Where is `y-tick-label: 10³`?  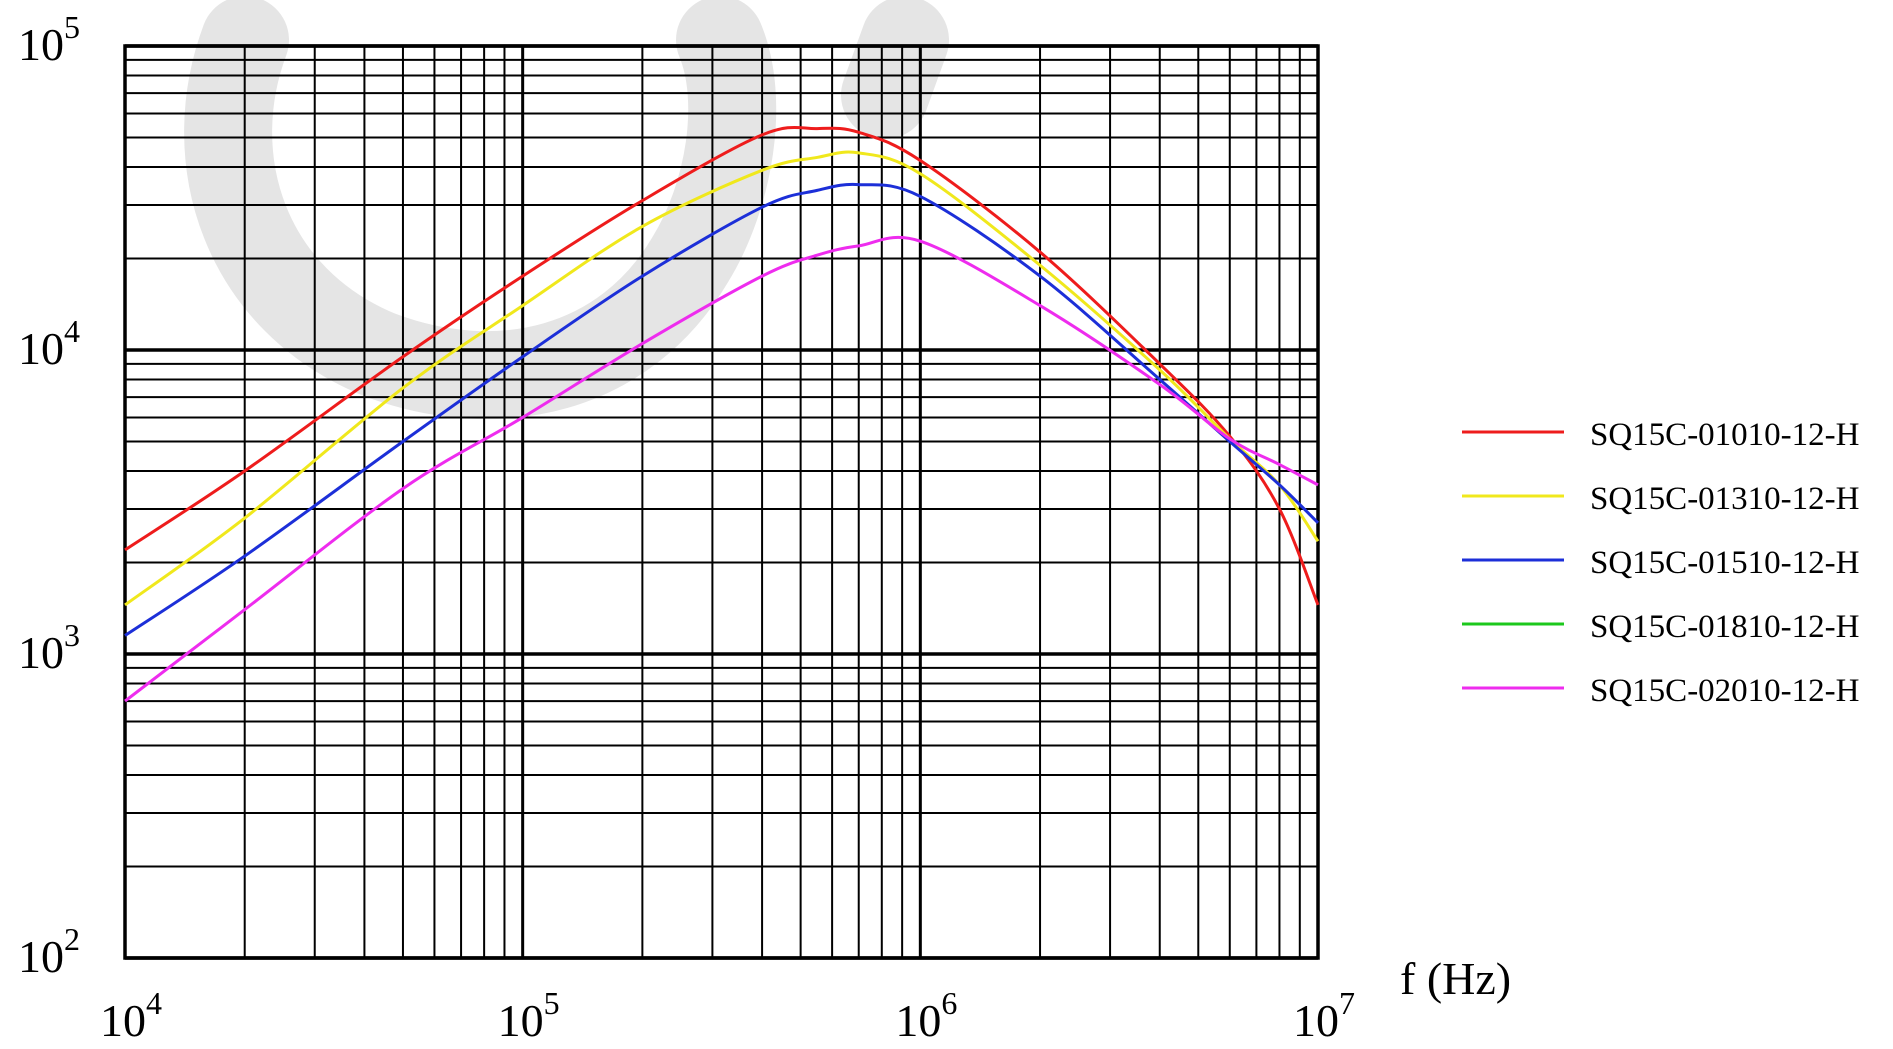 y-tick-label: 10³ is located at coordinates (49, 647).